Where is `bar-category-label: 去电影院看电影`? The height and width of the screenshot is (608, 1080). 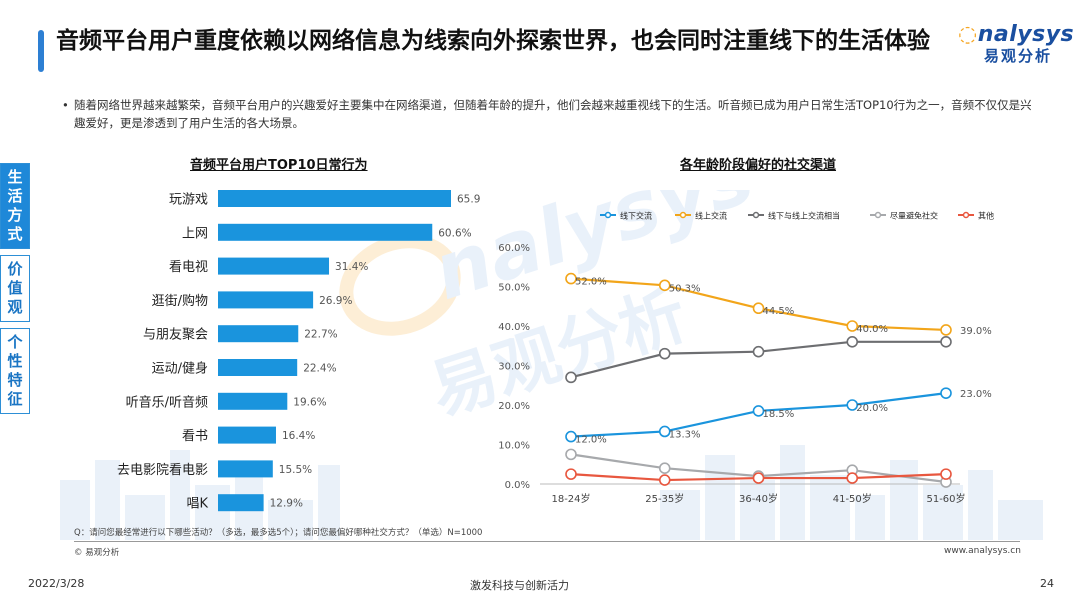 bar-category-label: 去电影院看电影 is located at coordinates (162, 470).